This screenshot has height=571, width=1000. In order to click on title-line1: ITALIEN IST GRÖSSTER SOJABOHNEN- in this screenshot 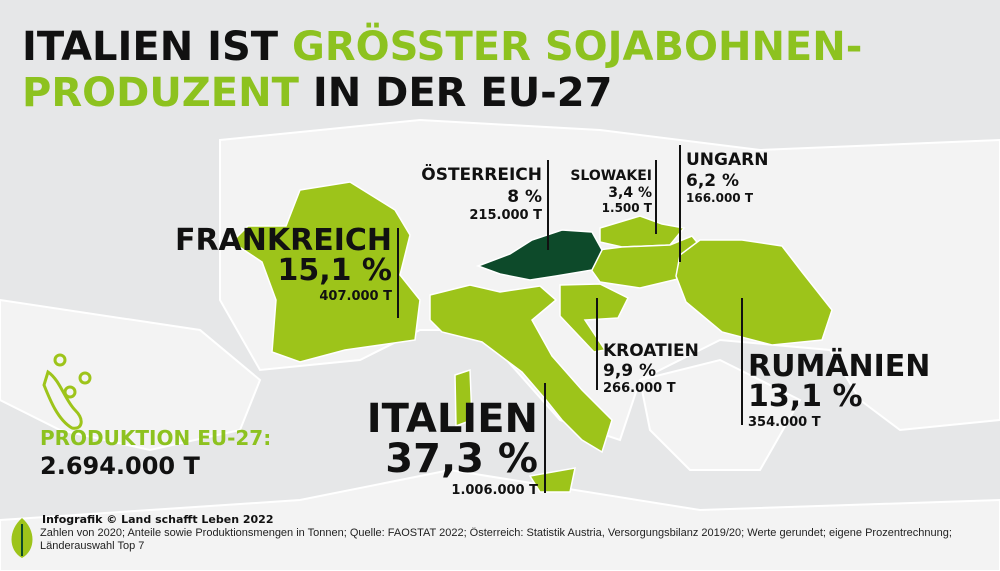, I will do `click(442, 46)`.